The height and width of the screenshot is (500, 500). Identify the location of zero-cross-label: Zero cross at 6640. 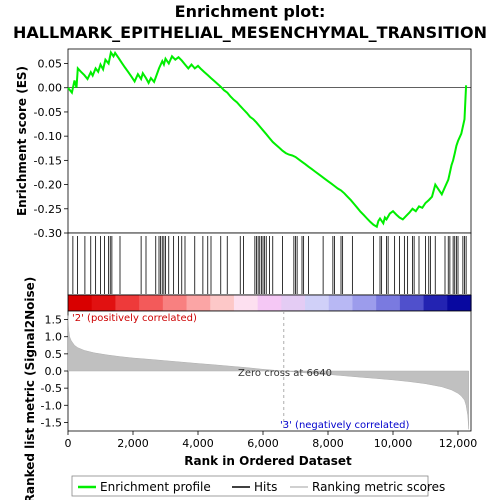
(285, 373).